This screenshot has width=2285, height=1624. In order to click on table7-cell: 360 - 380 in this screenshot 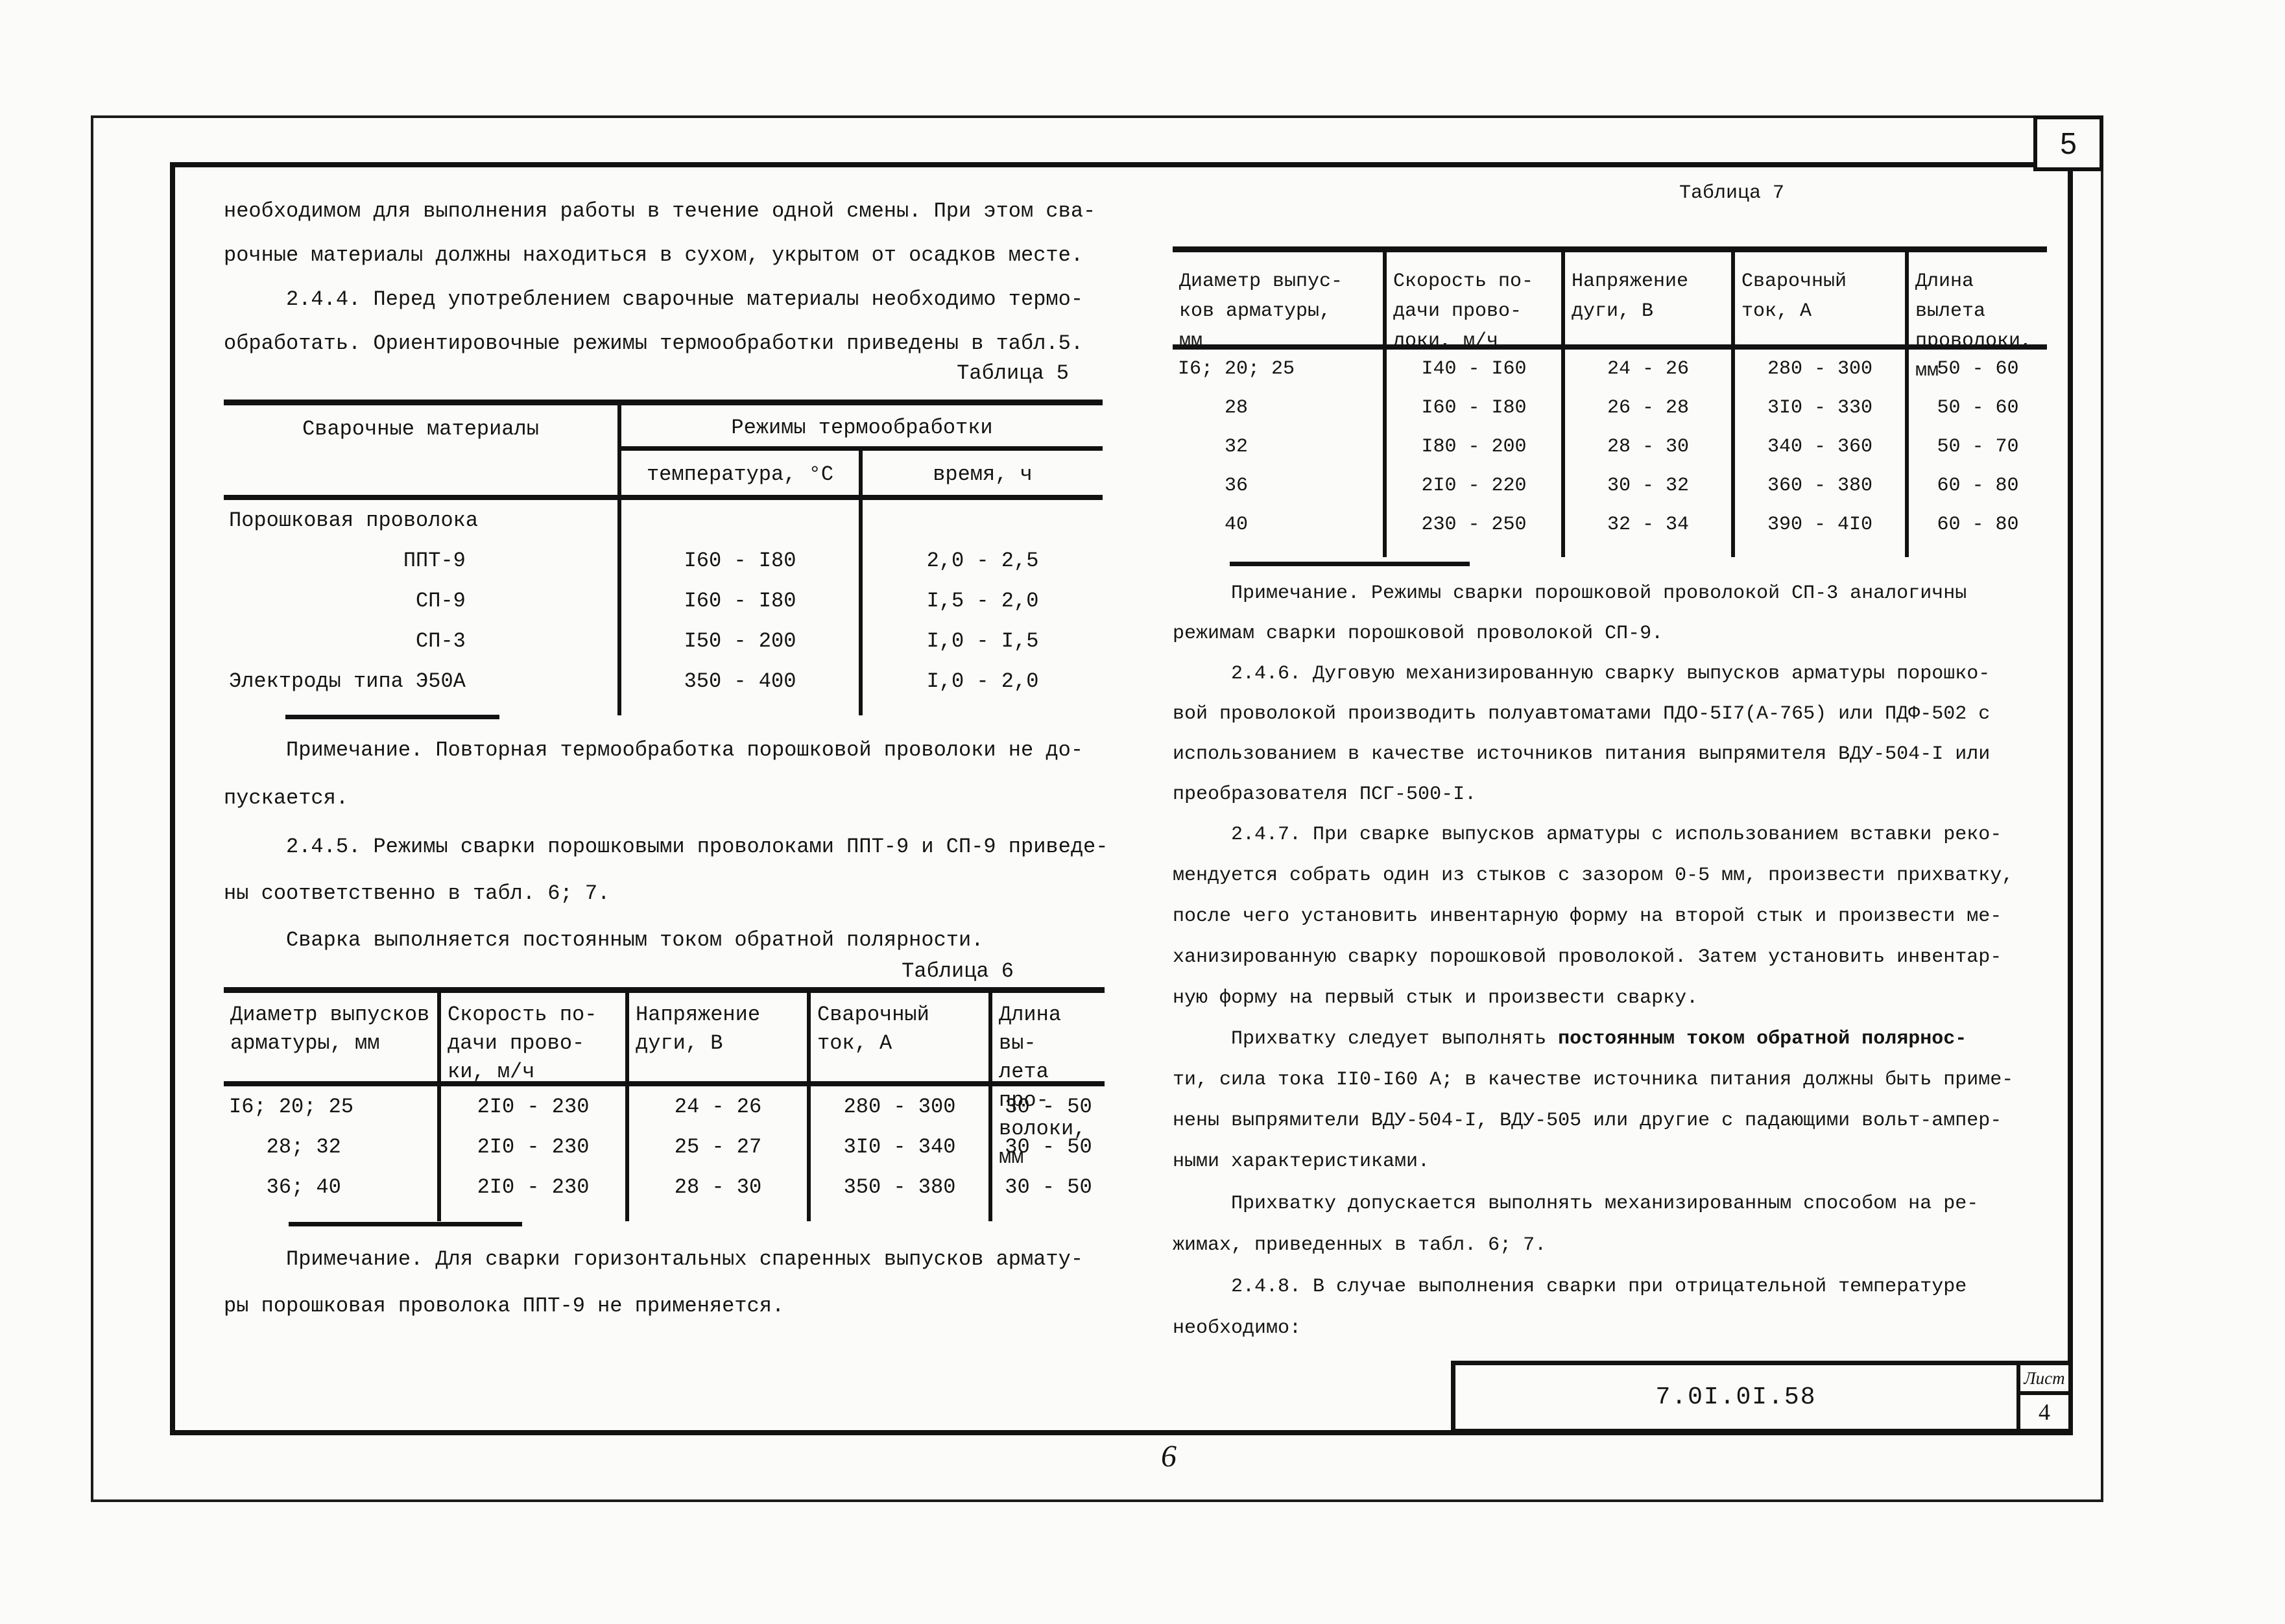, I will do `click(1822, 485)`.